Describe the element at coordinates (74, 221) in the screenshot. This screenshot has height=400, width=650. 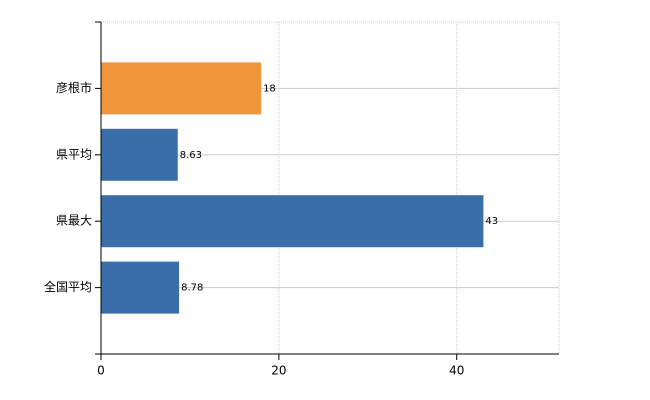
I see `y-tick-label: 県最大` at that location.